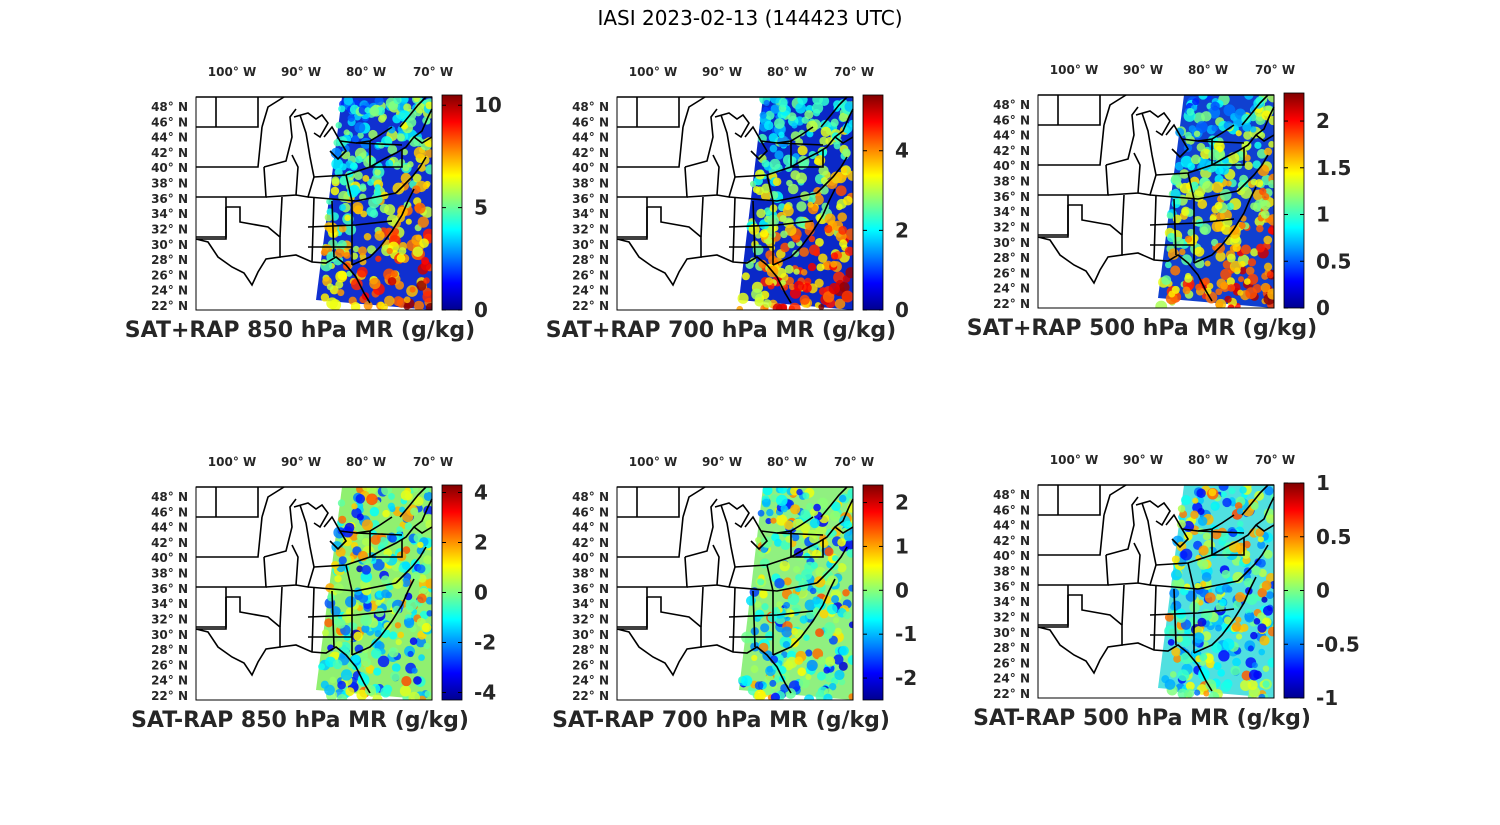 The height and width of the screenshot is (825, 1500). I want to click on lat-tick-label: 44° N, so click(590, 138).